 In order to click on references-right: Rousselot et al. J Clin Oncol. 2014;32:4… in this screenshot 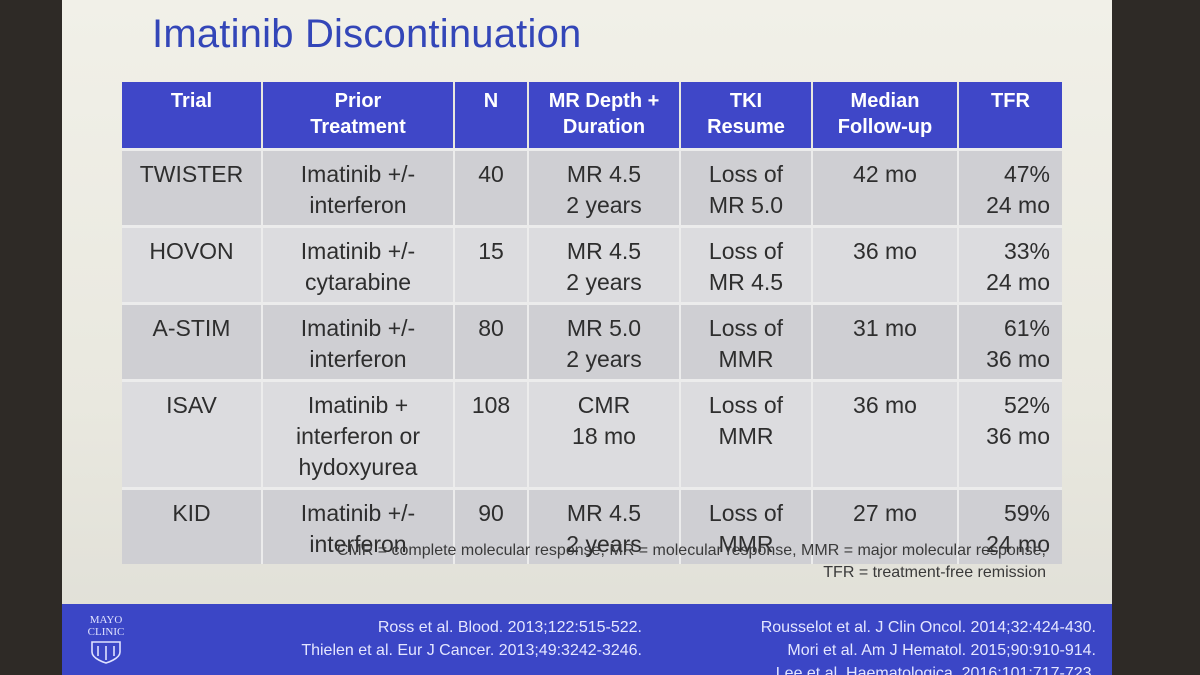, I will do `click(928, 647)`.